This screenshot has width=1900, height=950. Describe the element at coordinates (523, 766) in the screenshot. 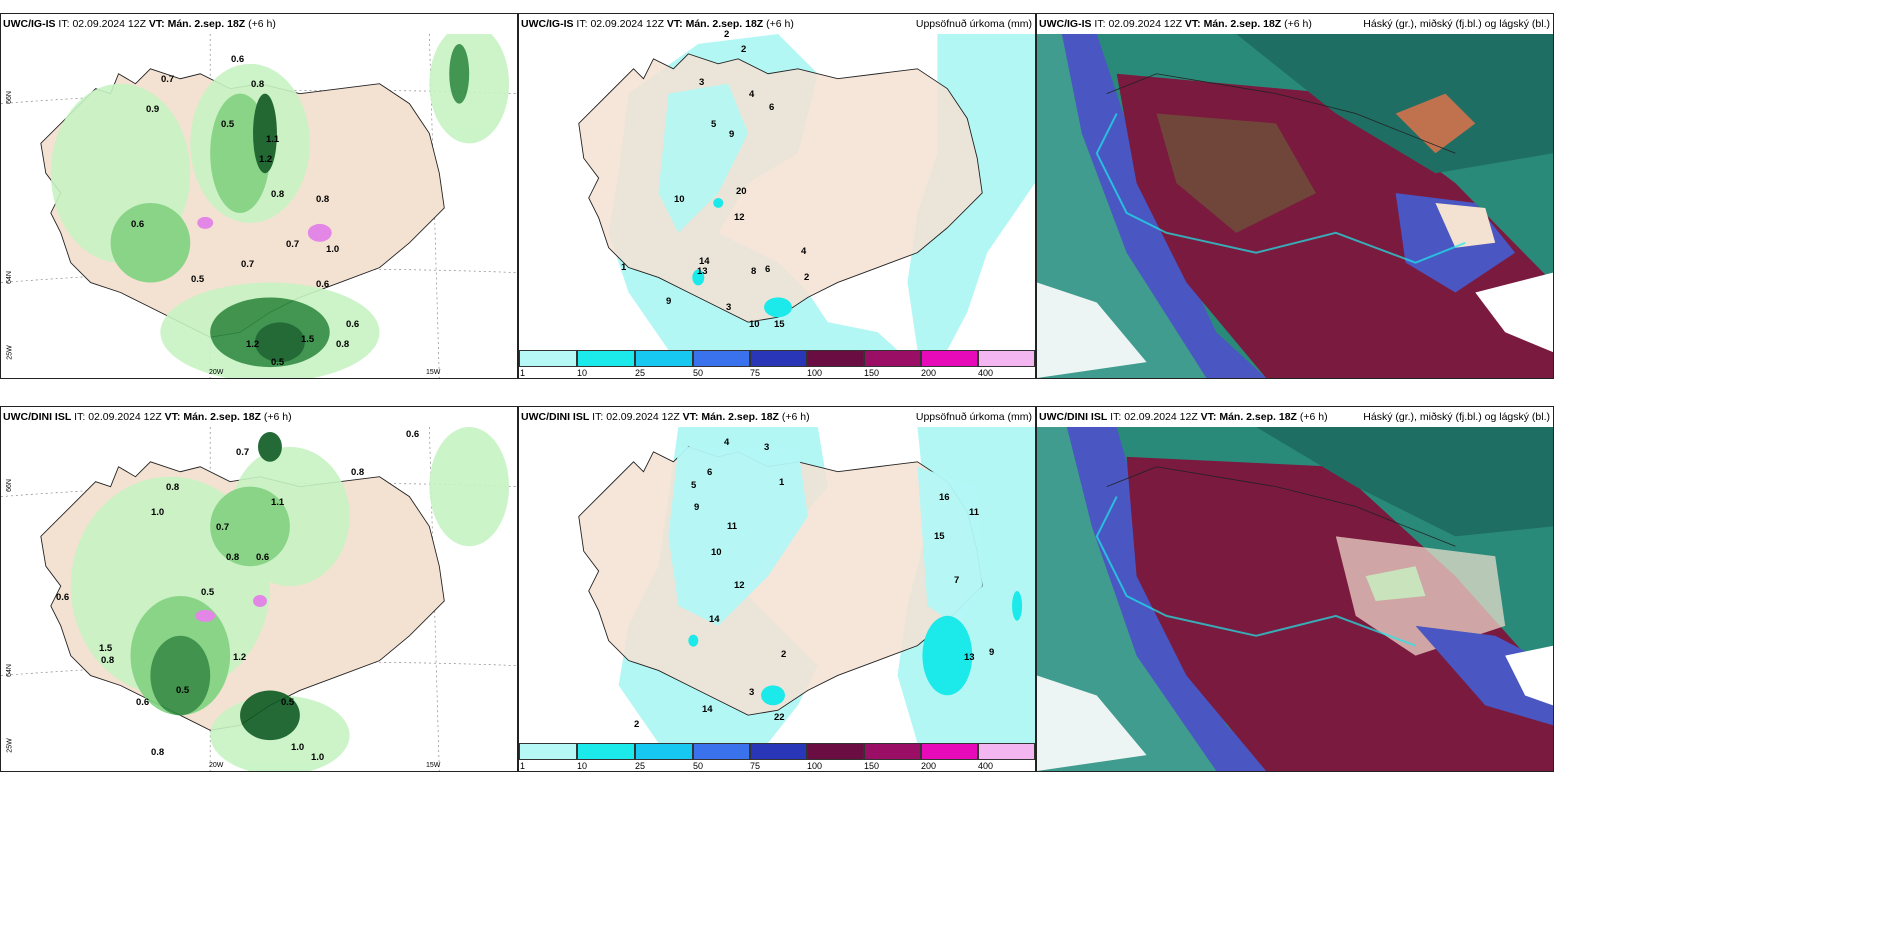

I see `colorbar-tick: 1` at that location.